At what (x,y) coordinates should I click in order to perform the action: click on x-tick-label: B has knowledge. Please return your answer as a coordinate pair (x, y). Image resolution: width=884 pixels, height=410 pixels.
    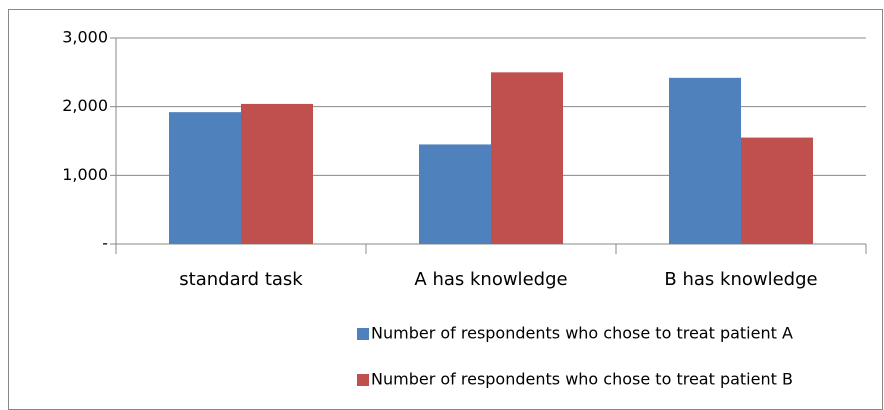
    Looking at the image, I should click on (740, 279).